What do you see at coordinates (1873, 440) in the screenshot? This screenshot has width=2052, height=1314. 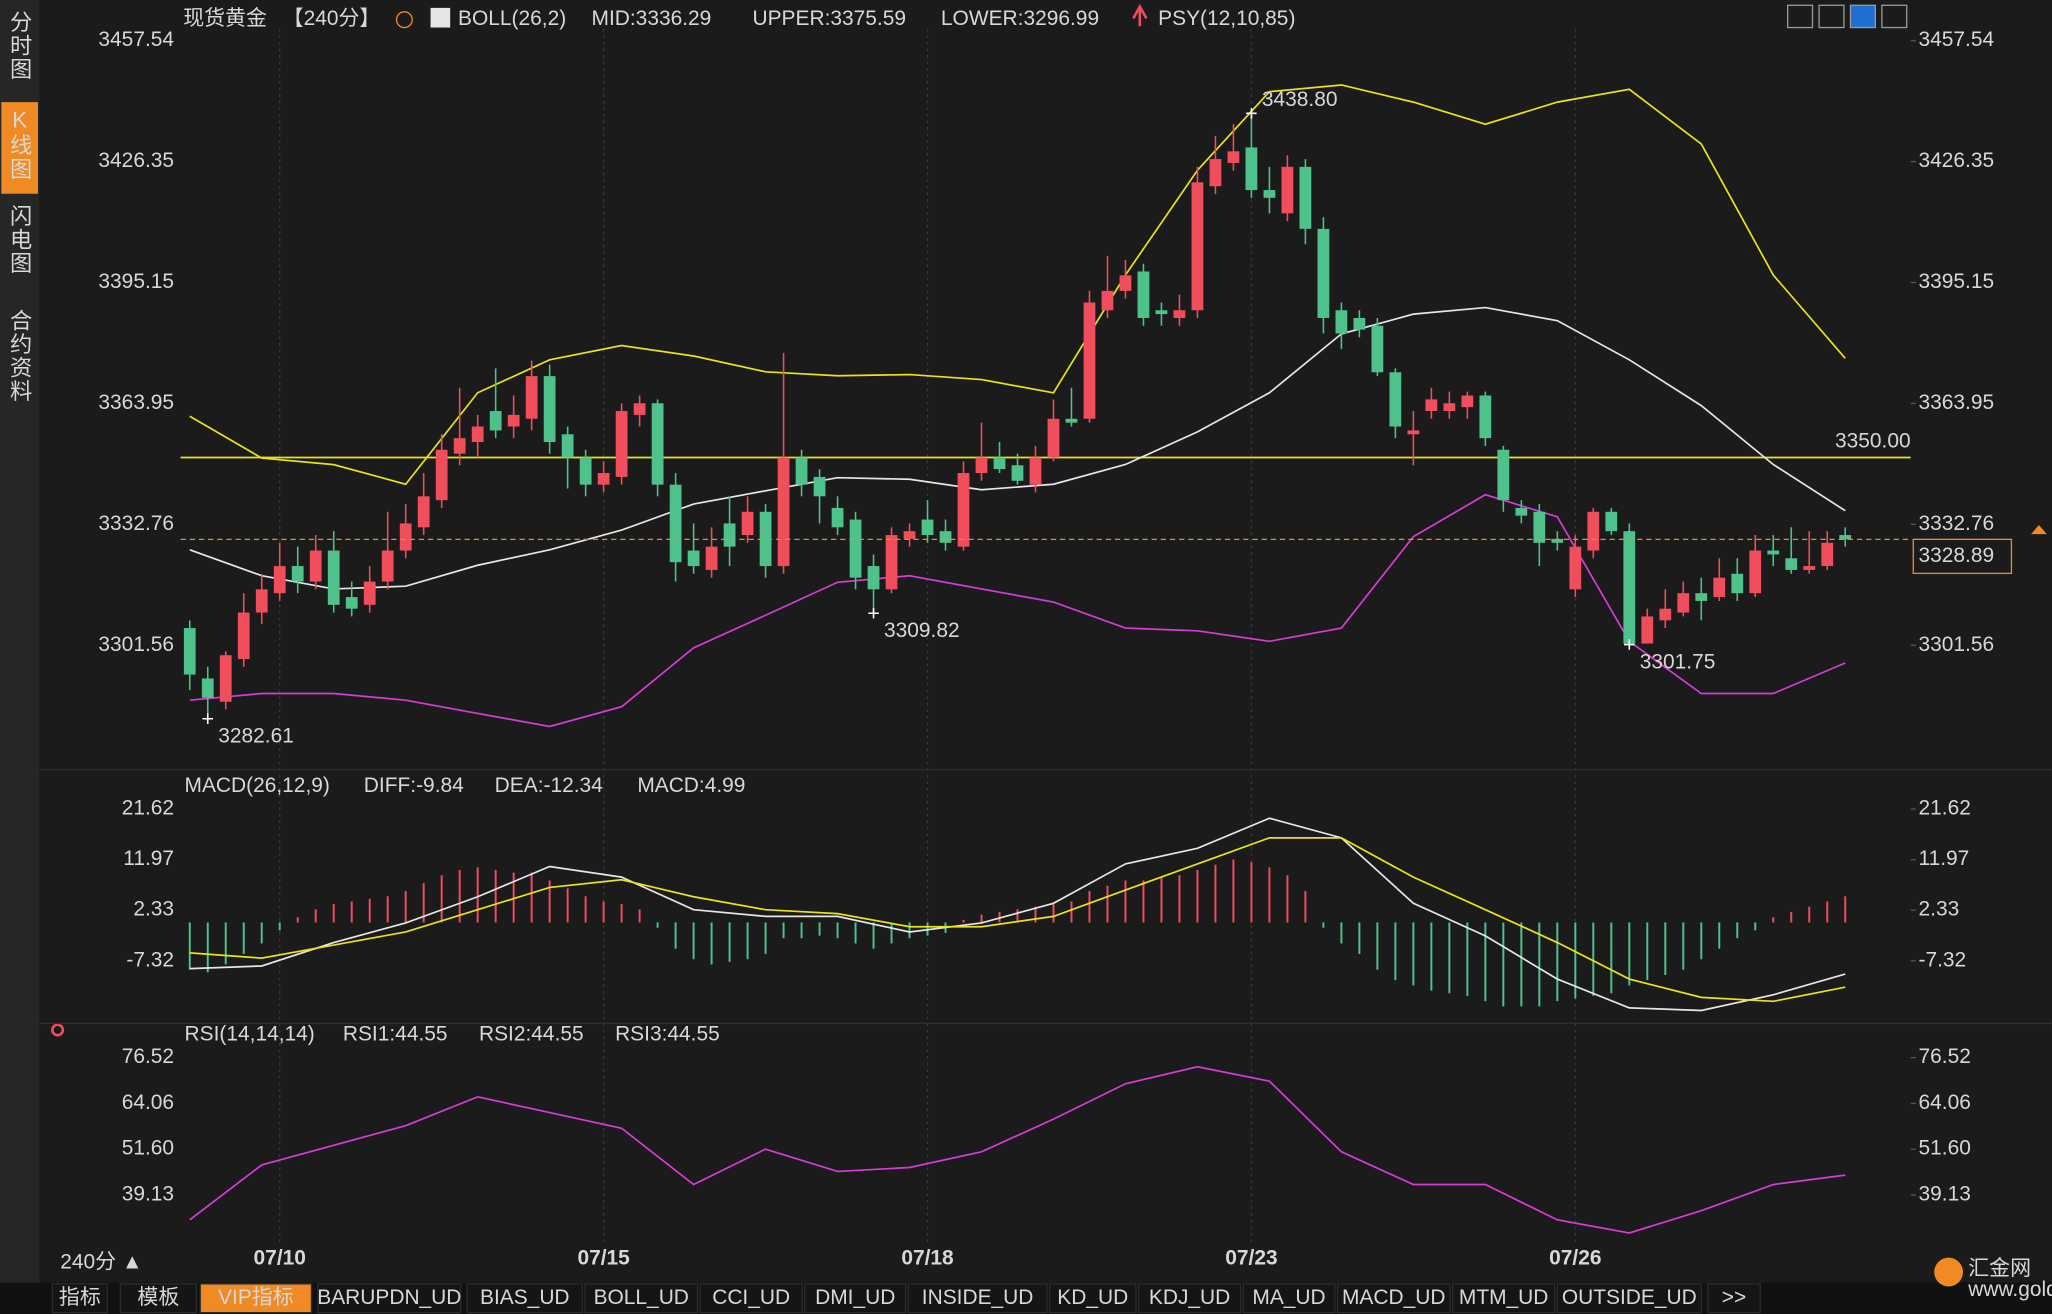 I see `reference-label: 3350.00` at bounding box center [1873, 440].